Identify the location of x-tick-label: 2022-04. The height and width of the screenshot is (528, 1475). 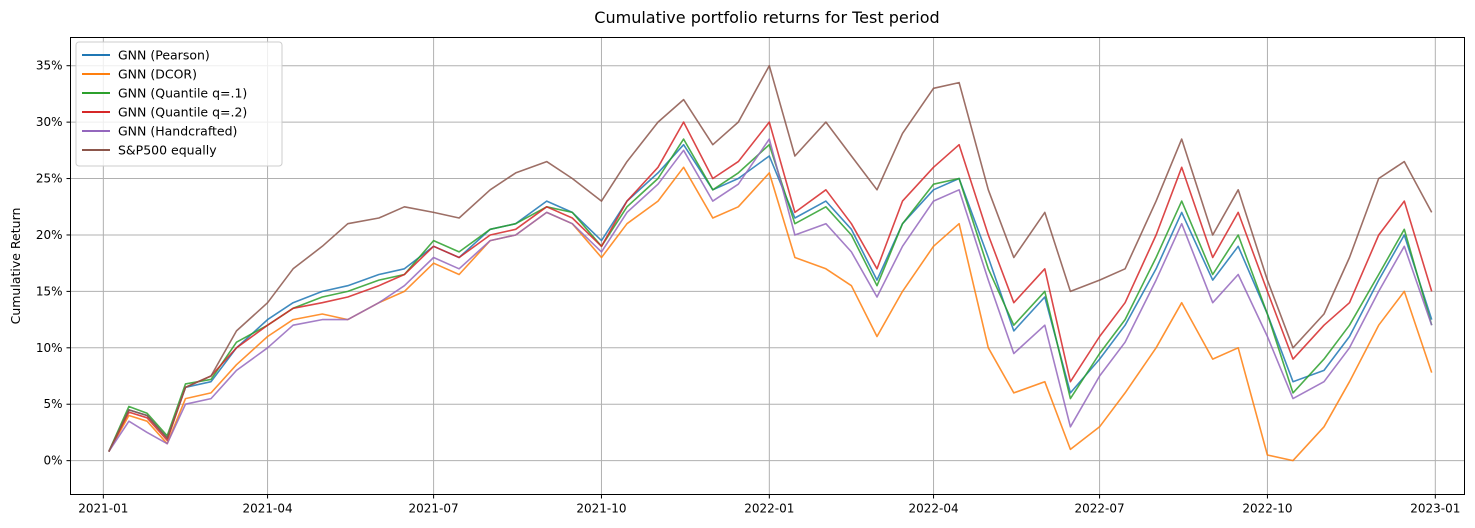
(933, 509).